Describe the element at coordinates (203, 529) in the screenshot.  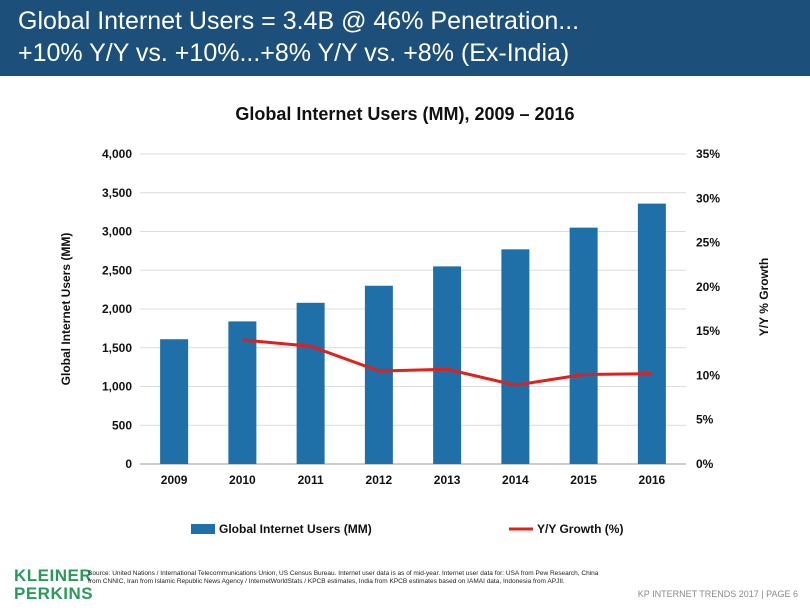
I see `legend-swatch-bars` at that location.